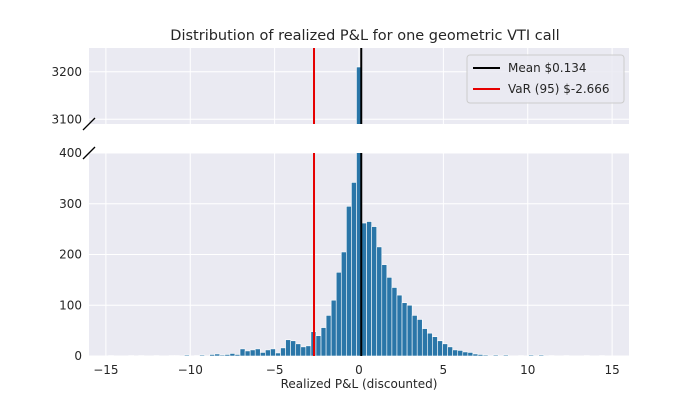  Describe the element at coordinates (70, 153) in the screenshot. I see `lower-y-tick-label: 400` at that location.